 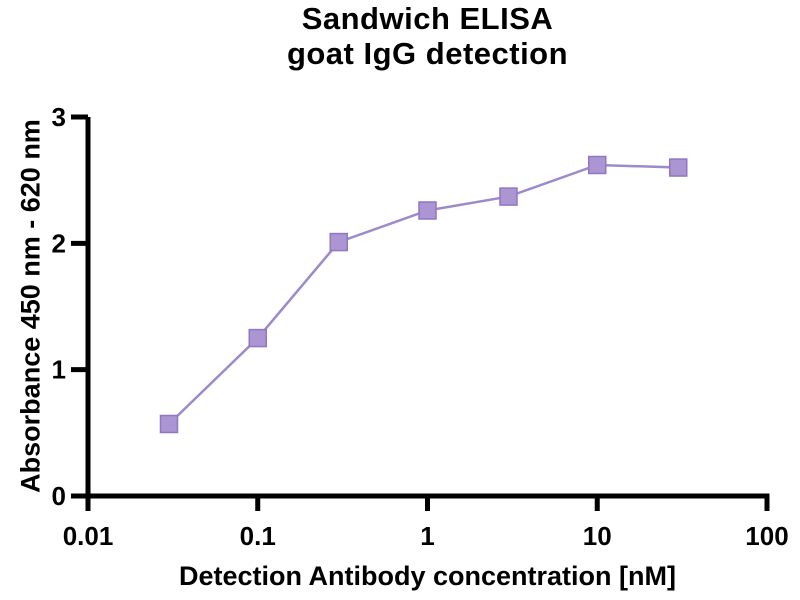 I want to click on x-tick-label: 1, so click(x=427, y=536).